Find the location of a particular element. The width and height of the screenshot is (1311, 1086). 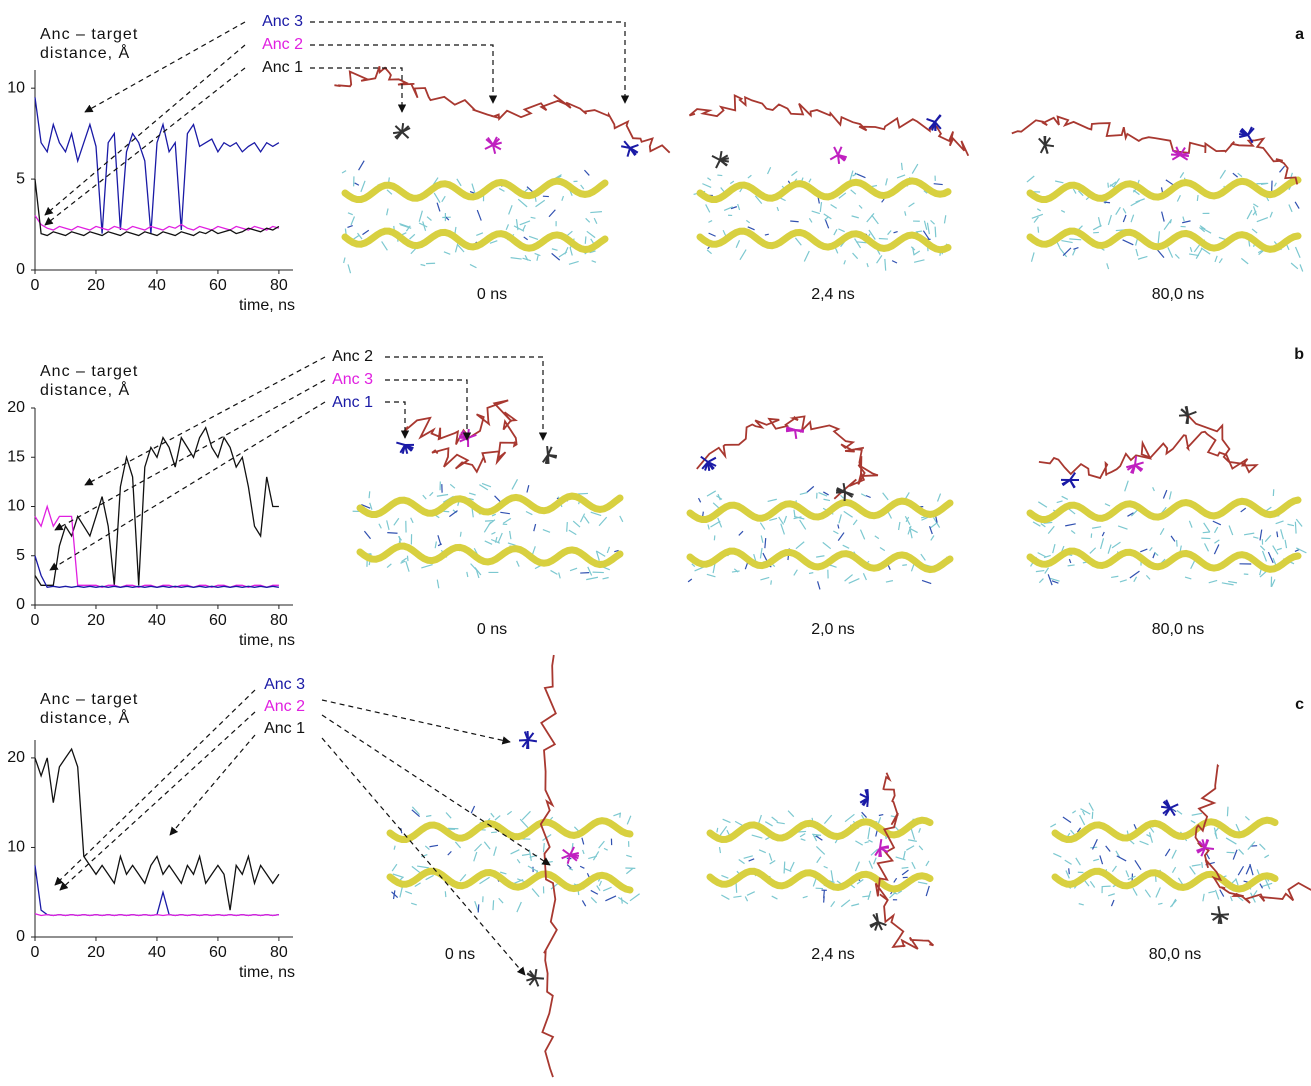

x-tick-label: 0 is located at coordinates (35, 620).